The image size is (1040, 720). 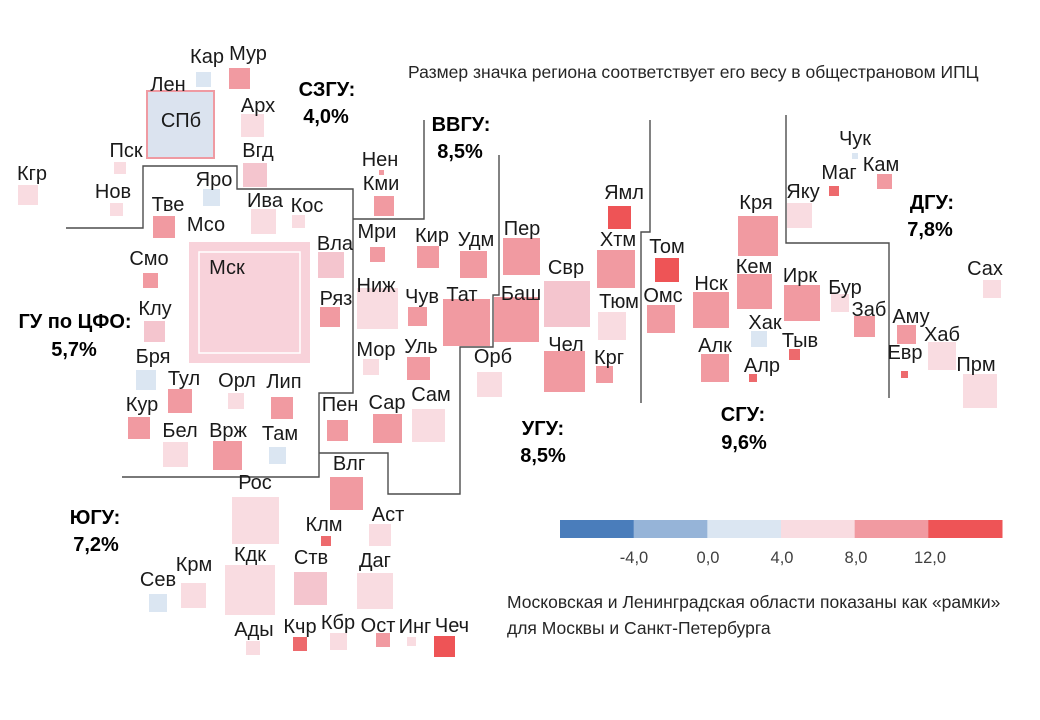 I want to click on region-label-Арх: Арх, so click(x=258, y=106).